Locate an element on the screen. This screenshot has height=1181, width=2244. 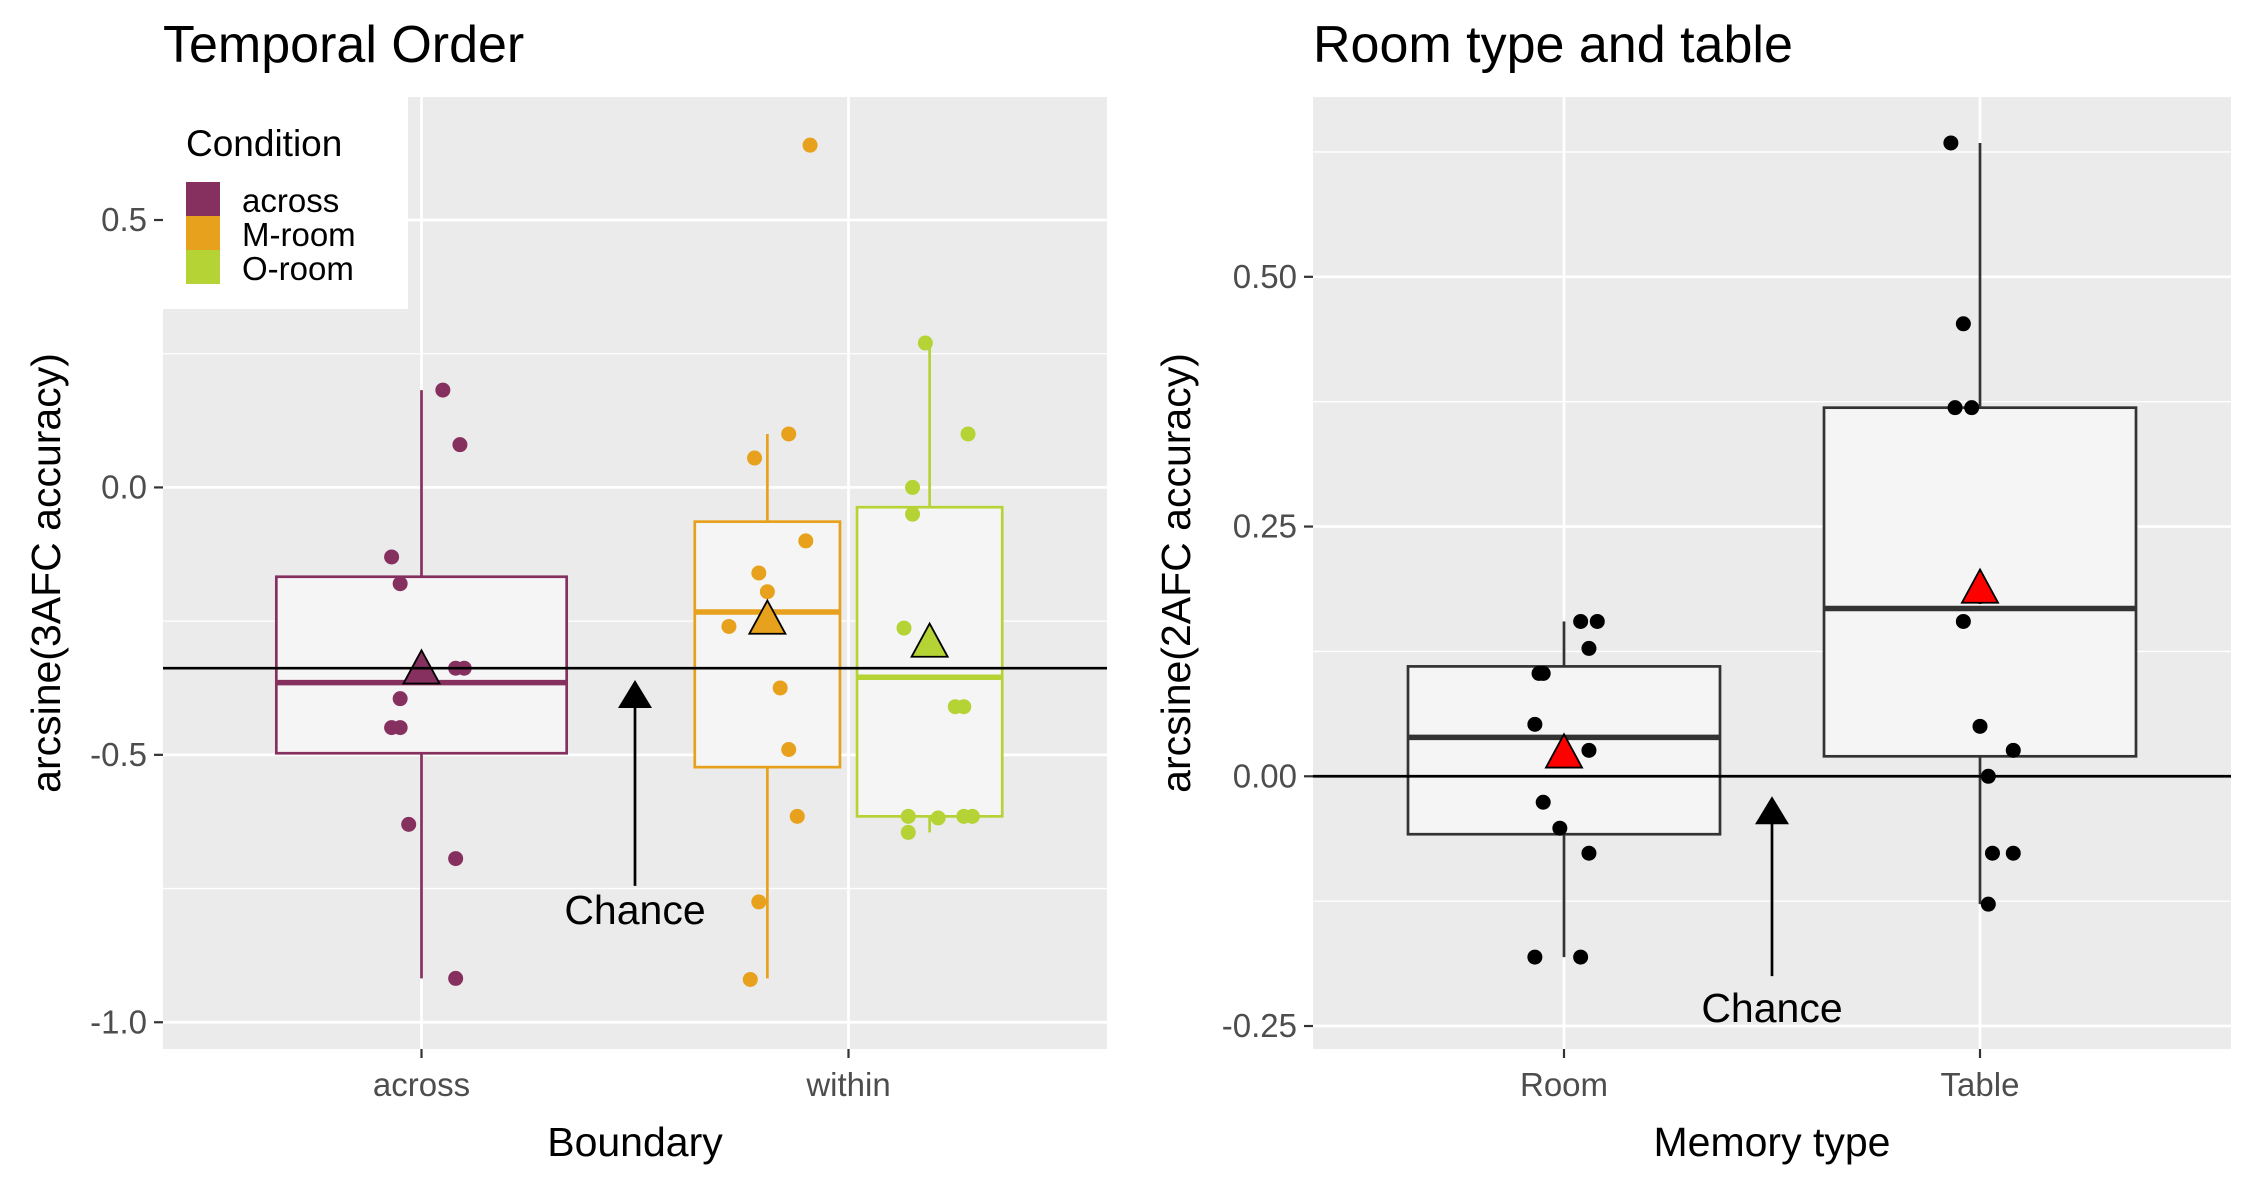
x-tick-label: within is located at coordinates (847, 1084).